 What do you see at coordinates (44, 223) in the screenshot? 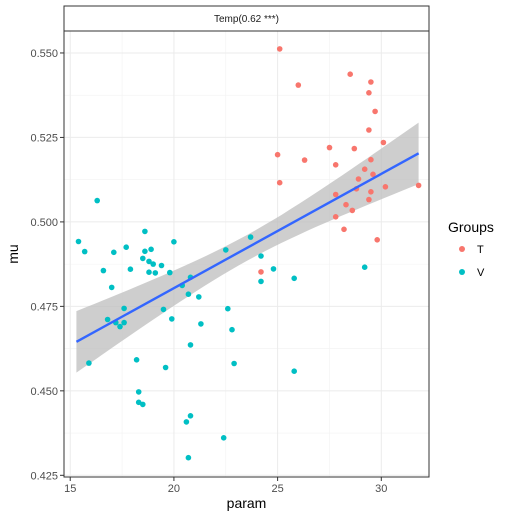
I see `y-tick-label: 0.500` at bounding box center [44, 223].